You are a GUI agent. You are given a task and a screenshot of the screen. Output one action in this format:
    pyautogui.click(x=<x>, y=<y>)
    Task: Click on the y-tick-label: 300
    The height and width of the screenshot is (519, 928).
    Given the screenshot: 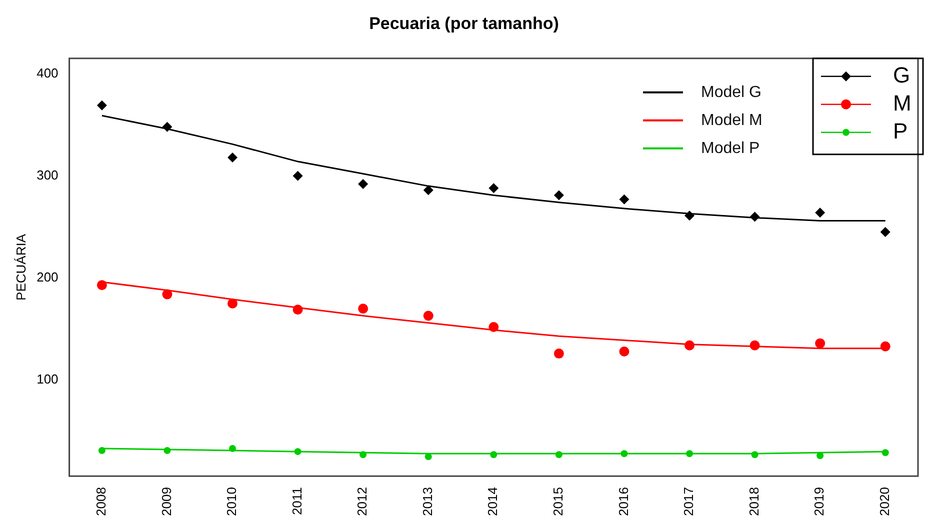 What is the action you would take?
    pyautogui.click(x=47, y=174)
    